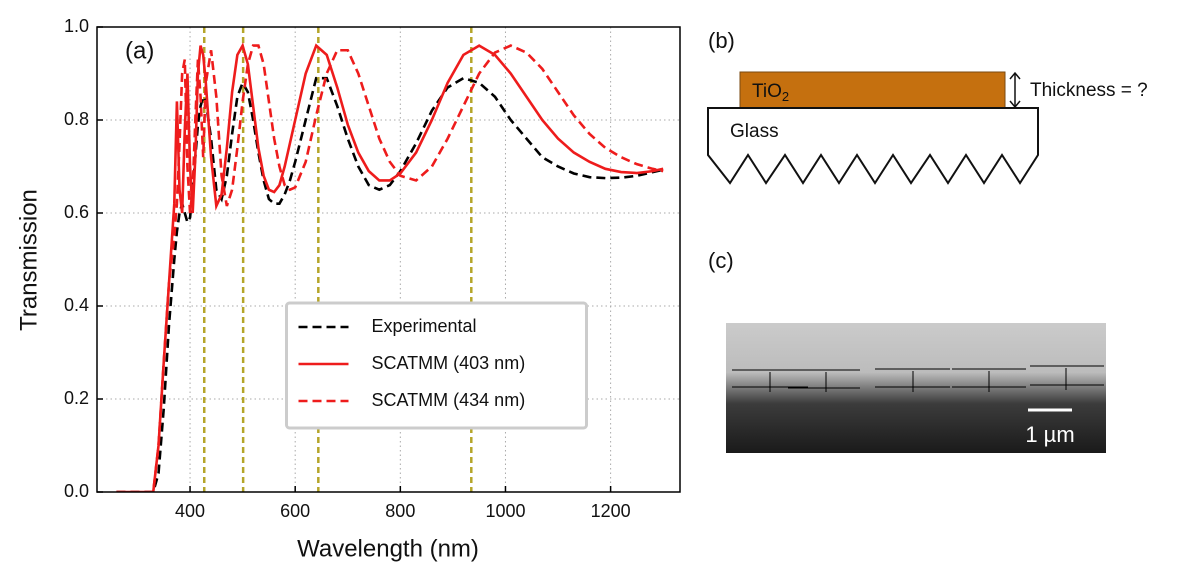  What do you see at coordinates (295, 511) in the screenshot?
I see `x-tick-label: 600` at bounding box center [295, 511].